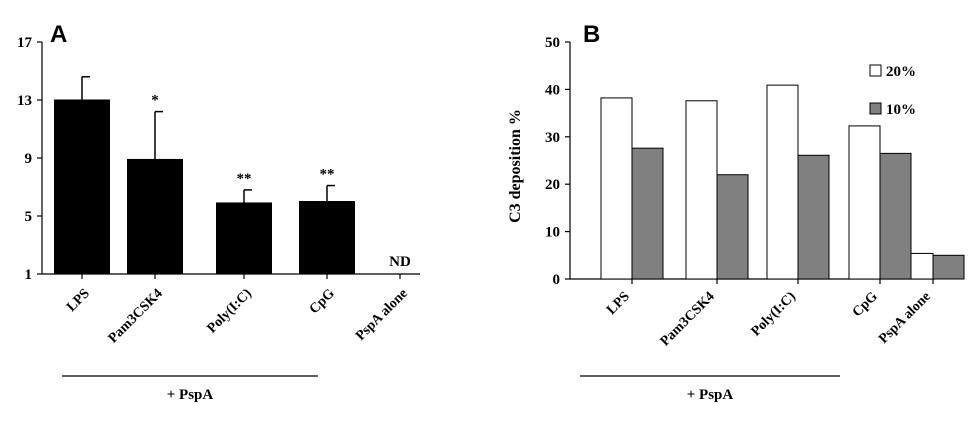 The height and width of the screenshot is (429, 969). I want to click on y-tick-label: 0, so click(557, 280).